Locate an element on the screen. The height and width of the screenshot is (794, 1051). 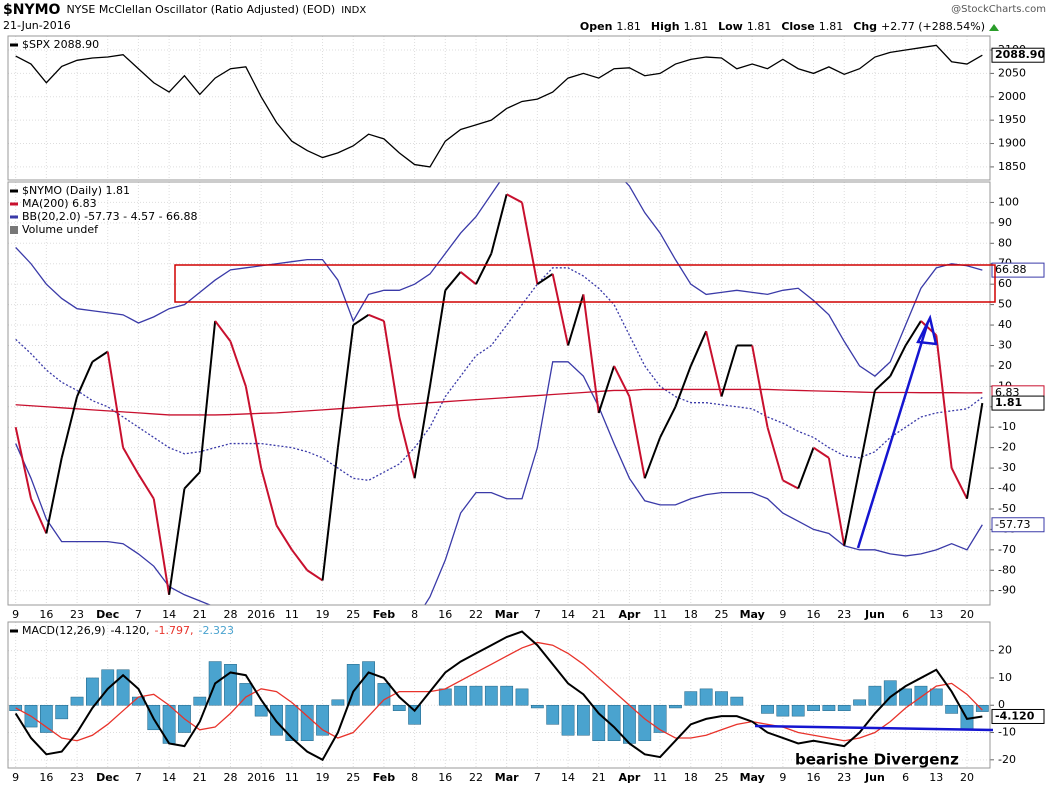
x-tick-label: 14 is located at coordinates (169, 777).